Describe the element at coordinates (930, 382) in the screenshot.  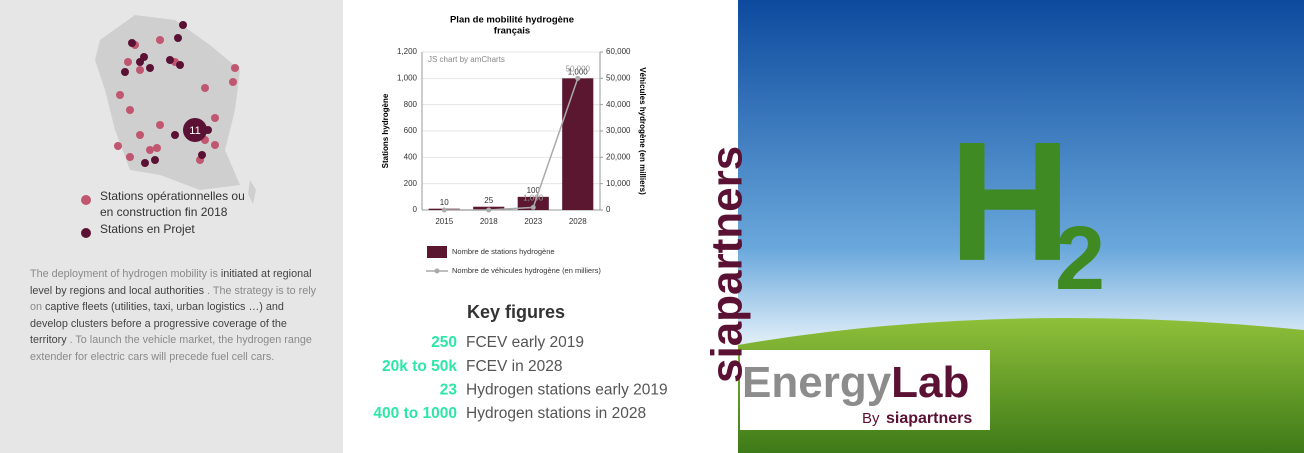
I see `logo-part: Lab` at that location.